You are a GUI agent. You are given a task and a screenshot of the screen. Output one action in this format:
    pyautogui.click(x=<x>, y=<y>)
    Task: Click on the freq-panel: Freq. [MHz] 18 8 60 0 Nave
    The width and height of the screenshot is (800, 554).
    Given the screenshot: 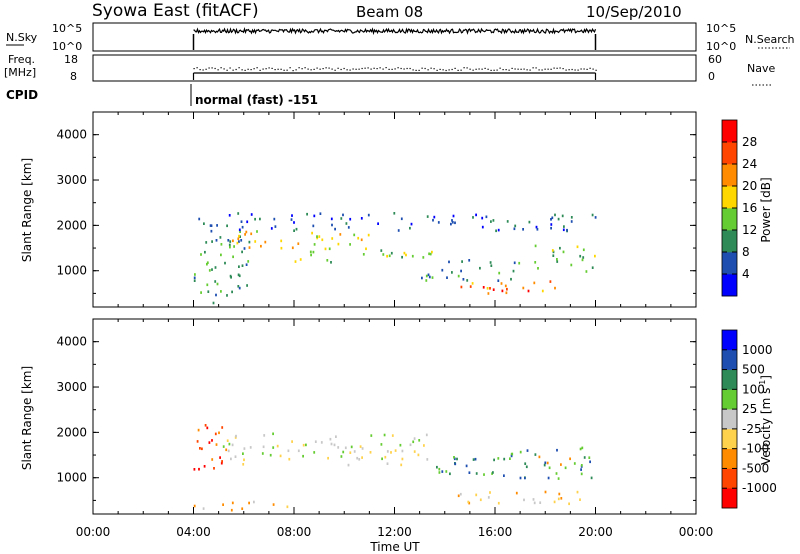 What is the action you would take?
    pyautogui.click(x=389, y=69)
    